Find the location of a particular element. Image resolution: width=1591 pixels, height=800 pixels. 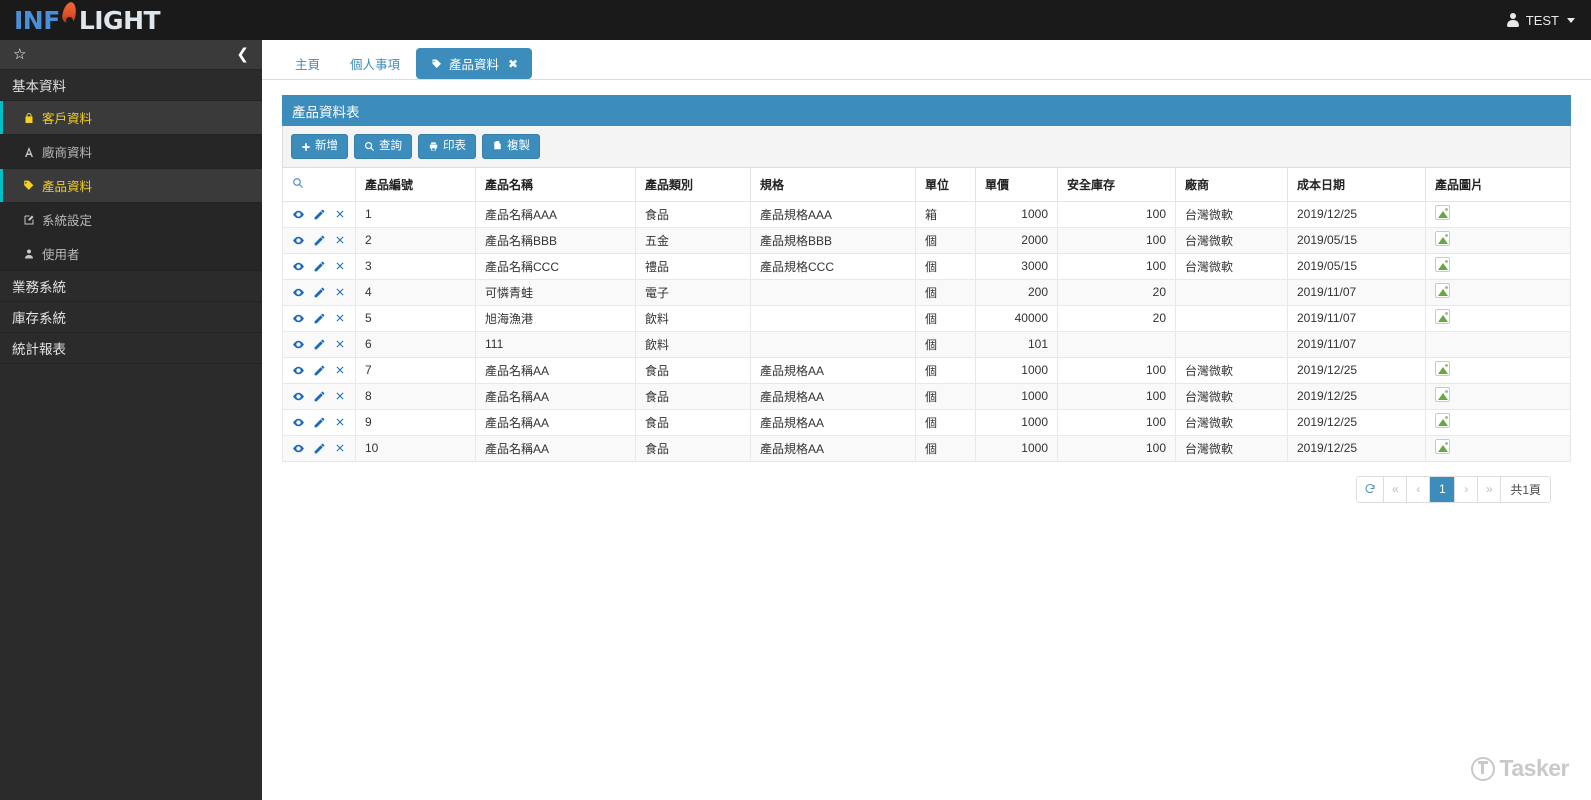

cell-safety-stock: 20 is located at coordinates (1116, 318).